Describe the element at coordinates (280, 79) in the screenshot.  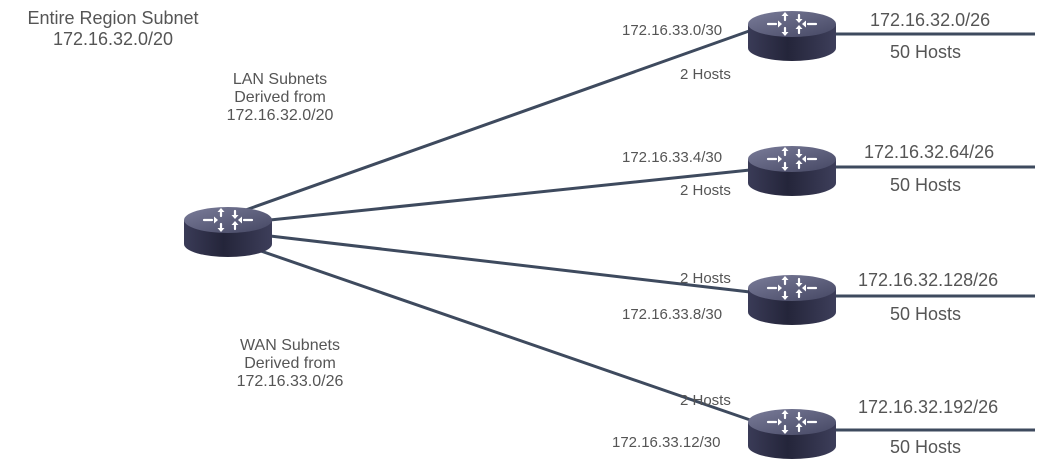
I see `lan-note-line-1: LAN Subnets` at that location.